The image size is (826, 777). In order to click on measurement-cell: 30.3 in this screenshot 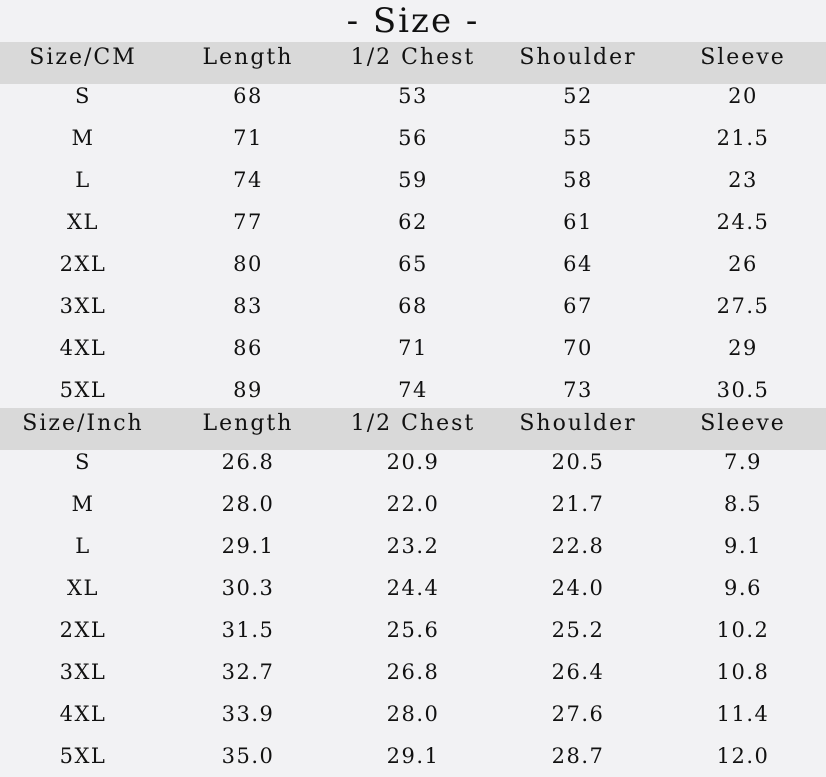, I will do `click(248, 588)`.